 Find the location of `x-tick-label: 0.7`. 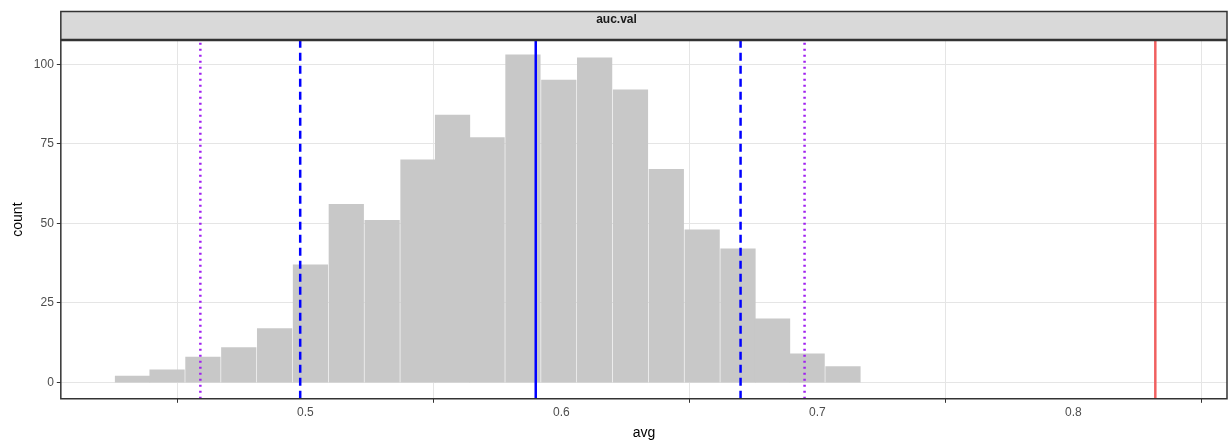

x-tick-label: 0.7 is located at coordinates (818, 412).